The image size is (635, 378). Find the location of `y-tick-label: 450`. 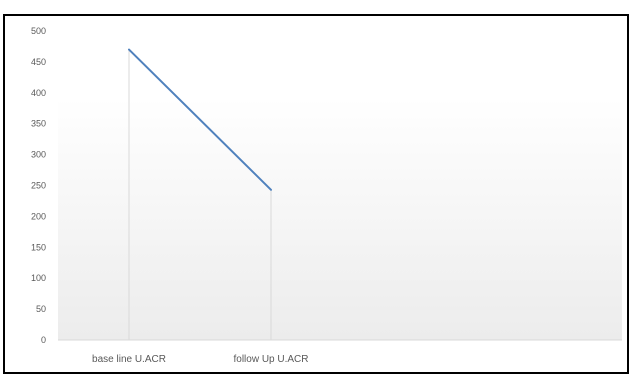

y-tick-label: 450 is located at coordinates (38, 62).